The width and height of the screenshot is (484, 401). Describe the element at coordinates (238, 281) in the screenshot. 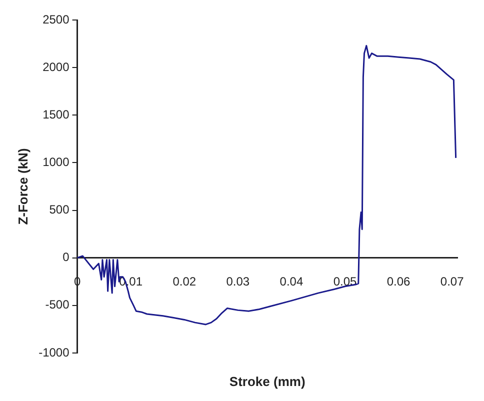

I see `x-tick-label: 0.03` at that location.